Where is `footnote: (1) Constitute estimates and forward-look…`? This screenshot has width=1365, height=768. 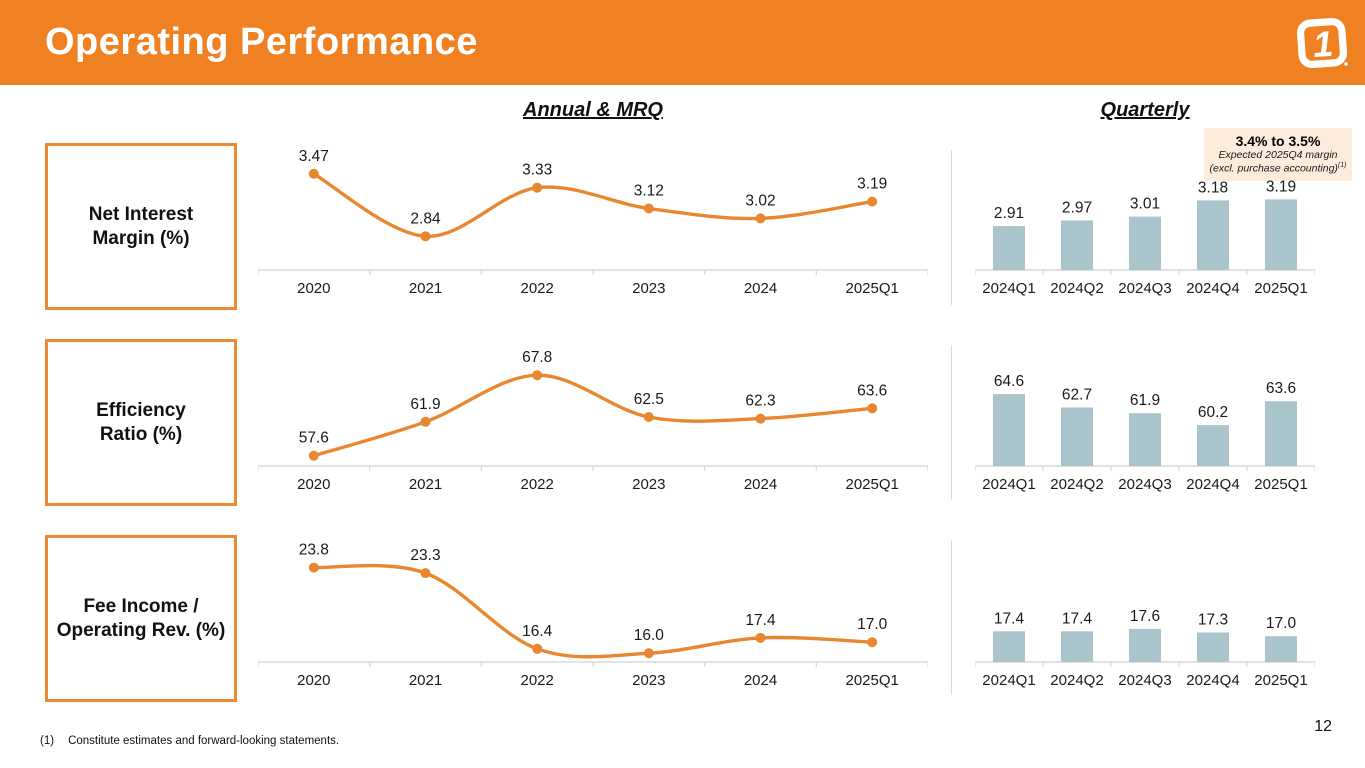 footnote: (1) Constitute estimates and forward-look… is located at coordinates (189, 741).